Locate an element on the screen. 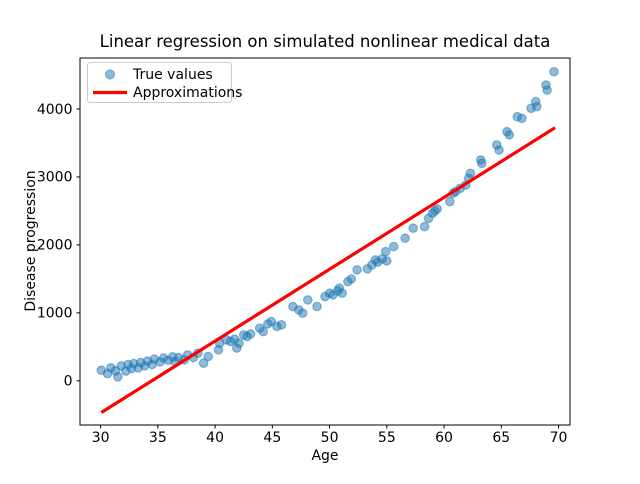  y-tick-label: 1000 is located at coordinates (55, 314).